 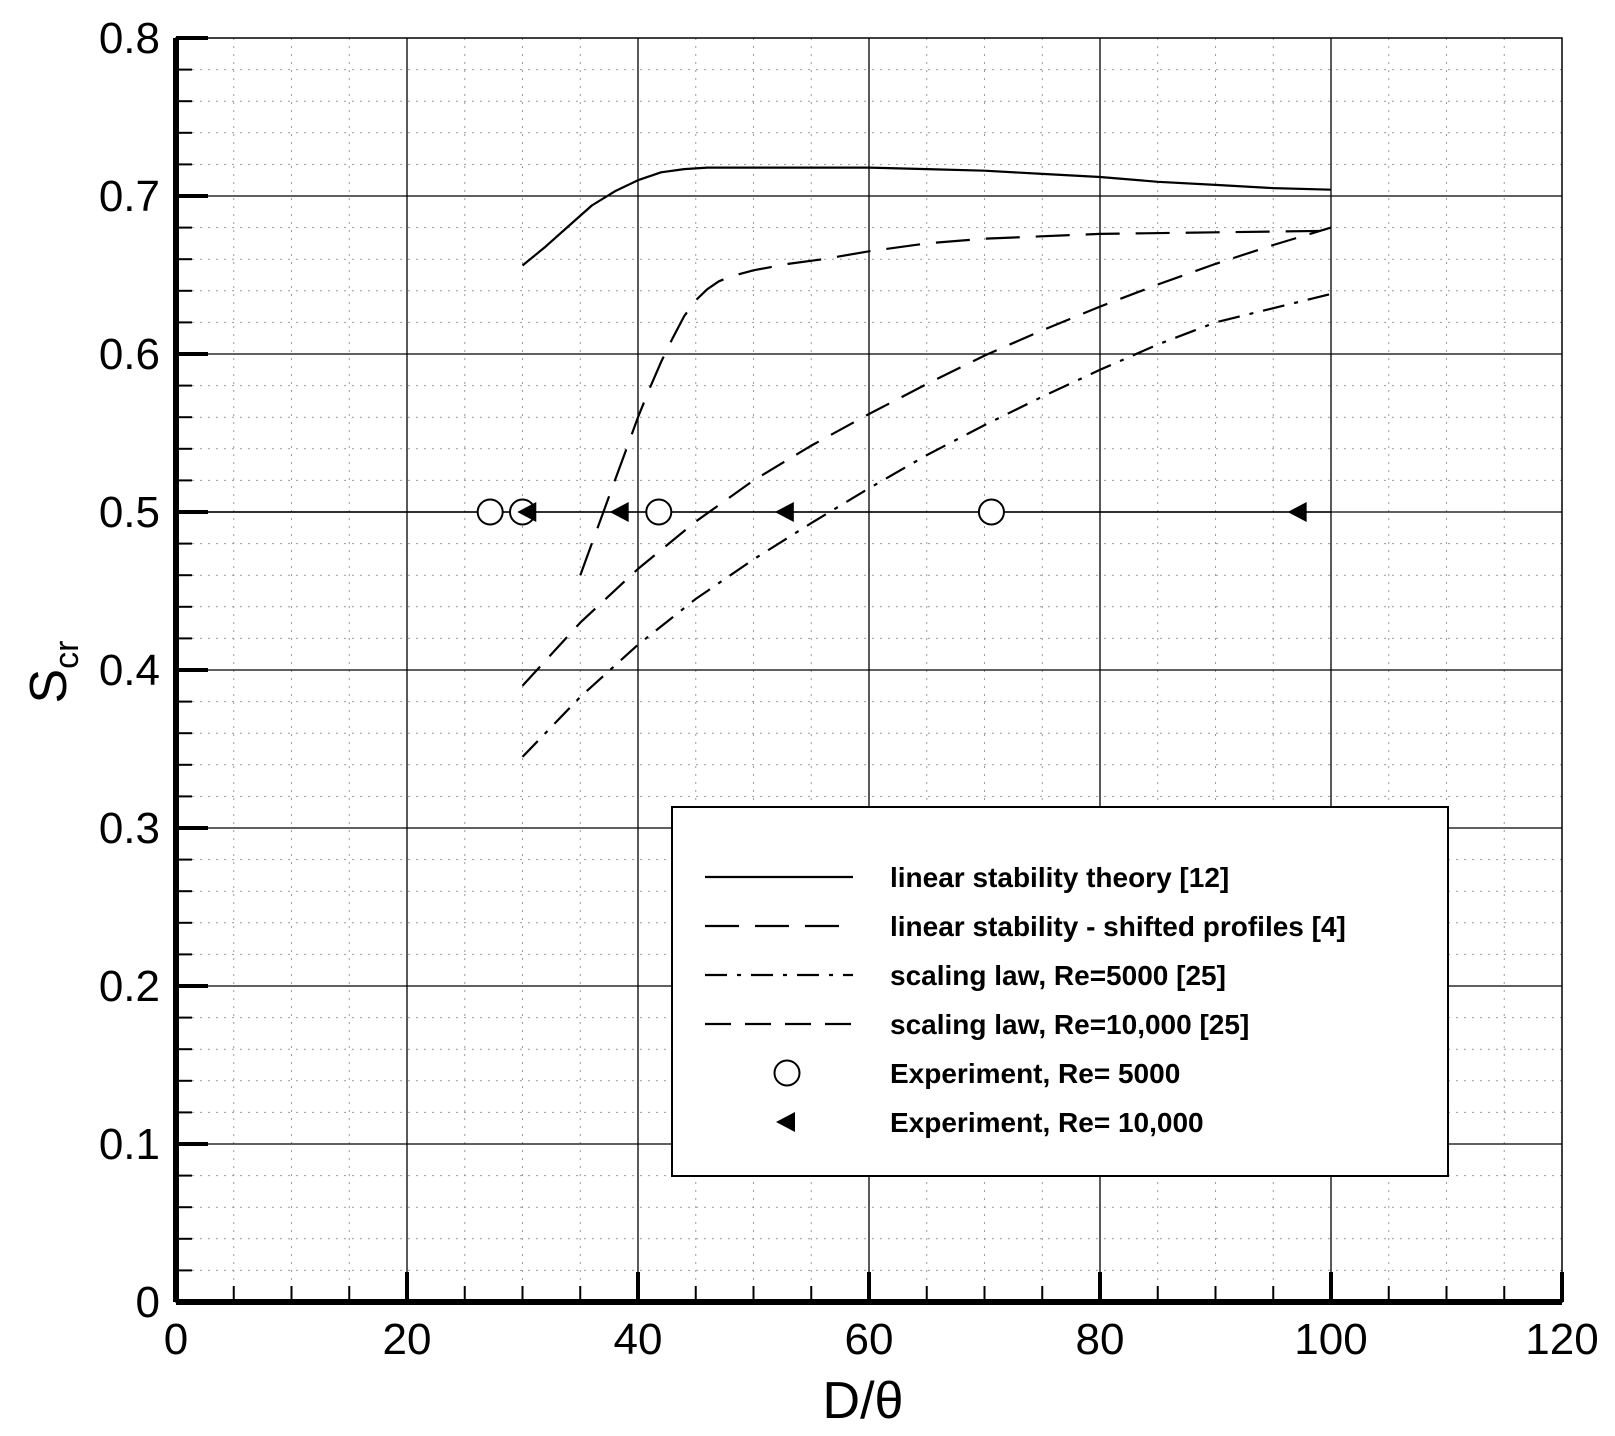 I want to click on y-tick-label: 0.7, so click(x=129, y=196).